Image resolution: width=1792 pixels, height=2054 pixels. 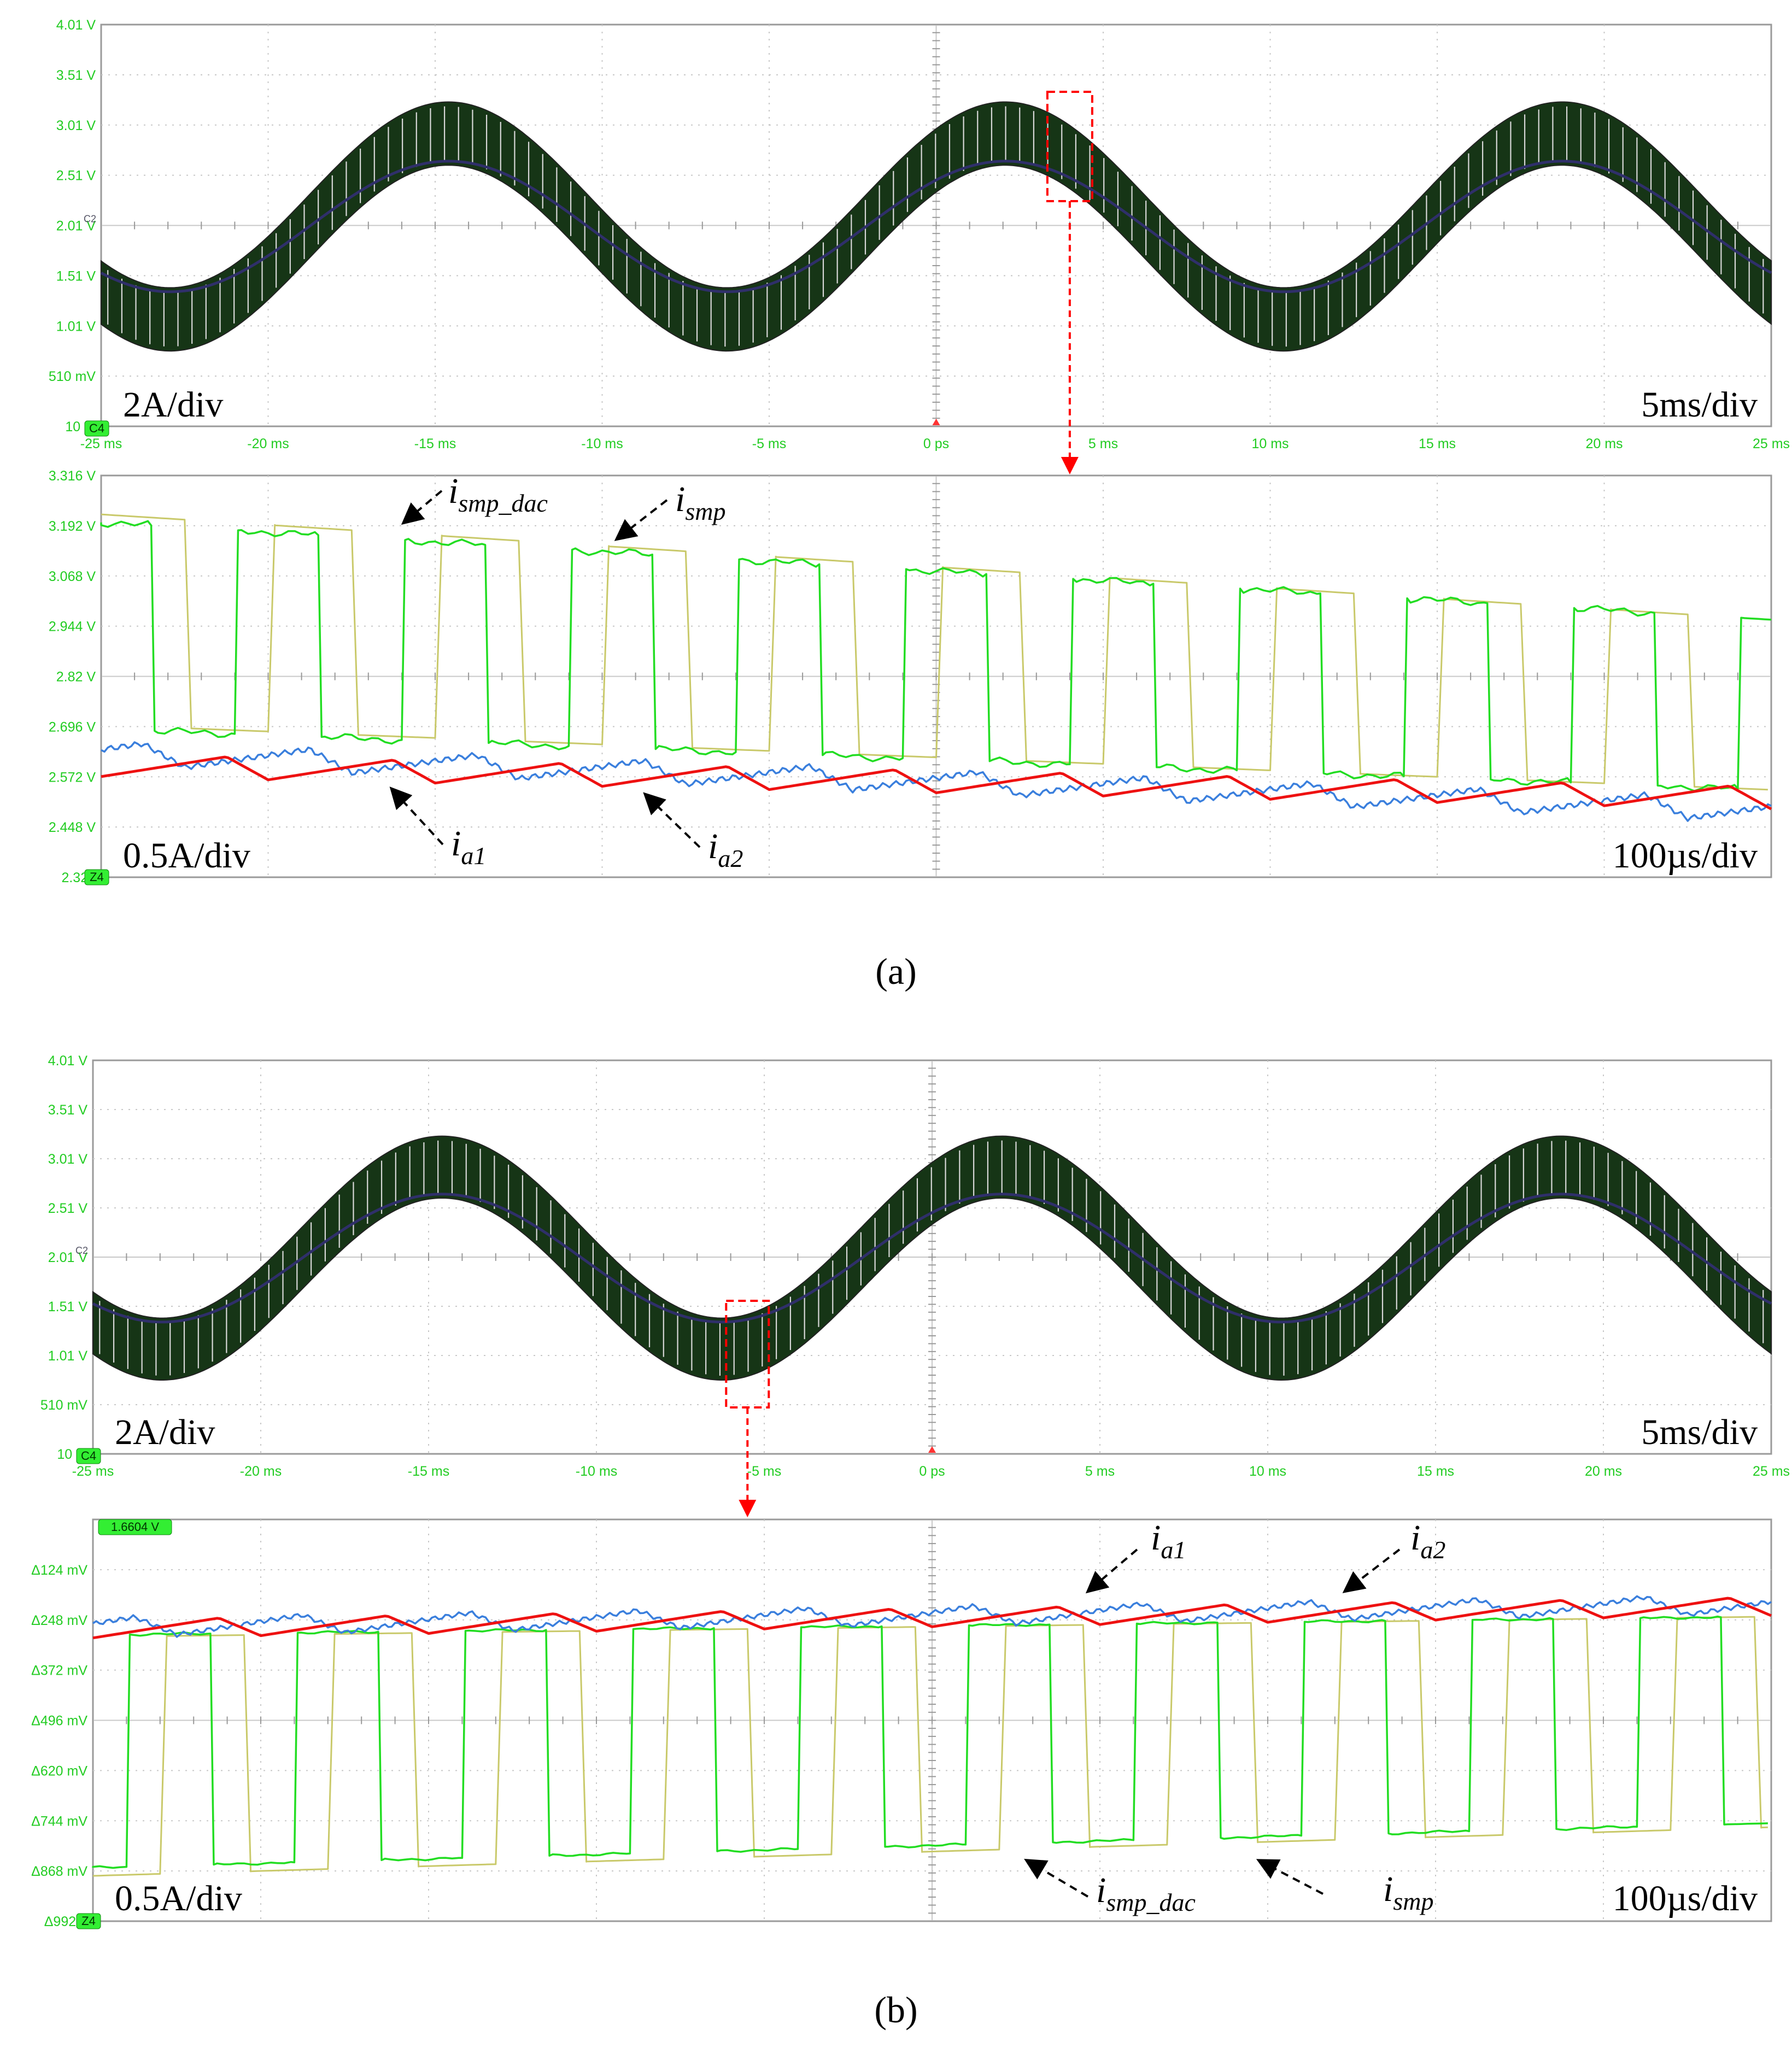 What do you see at coordinates (765, 1471) in the screenshot?
I see `b-top-xtick-label: -5 ms` at bounding box center [765, 1471].